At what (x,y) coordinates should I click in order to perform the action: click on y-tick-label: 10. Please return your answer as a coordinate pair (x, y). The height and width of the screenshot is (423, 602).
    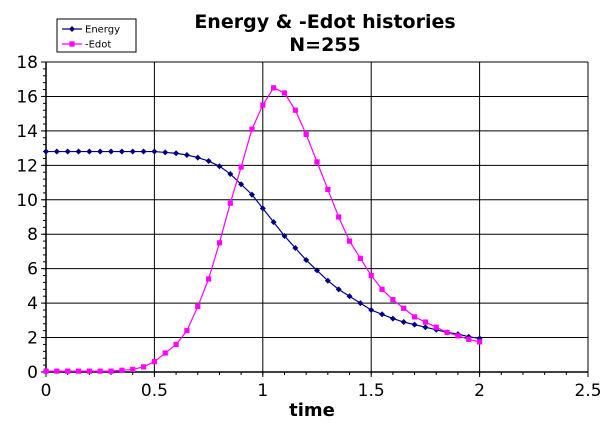
    Looking at the image, I should click on (27, 201).